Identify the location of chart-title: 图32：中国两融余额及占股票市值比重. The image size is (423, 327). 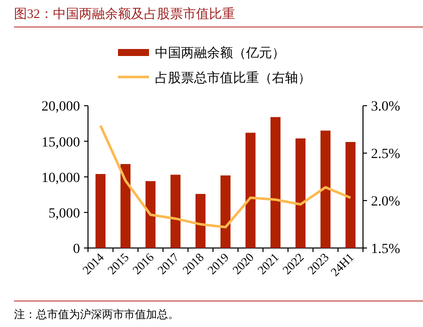
(124, 13).